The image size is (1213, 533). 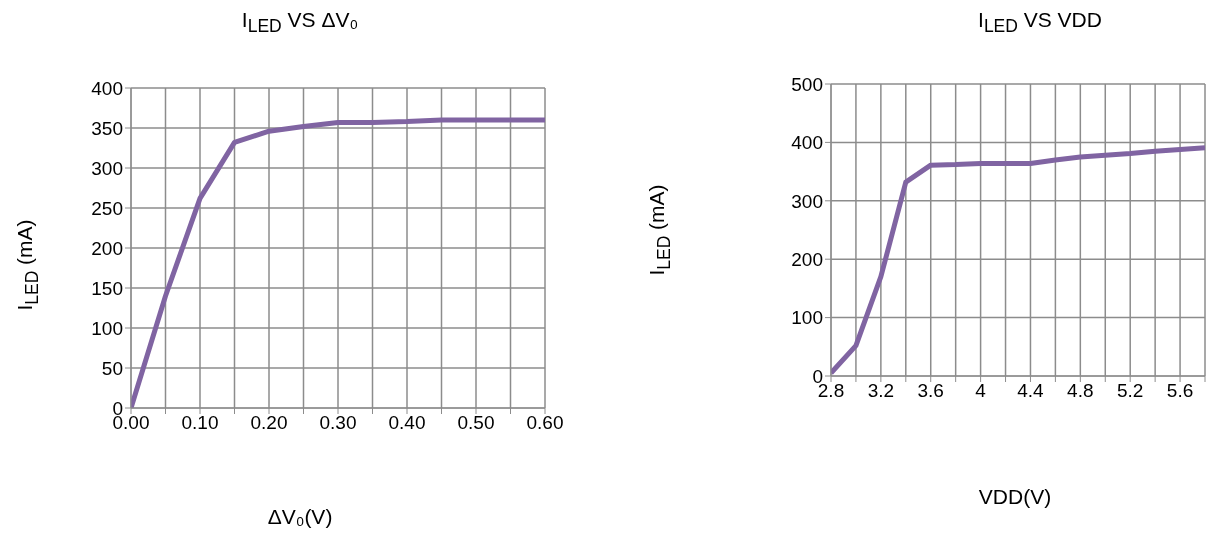 What do you see at coordinates (807, 84) in the screenshot?
I see `y-tick-label: 500` at bounding box center [807, 84].